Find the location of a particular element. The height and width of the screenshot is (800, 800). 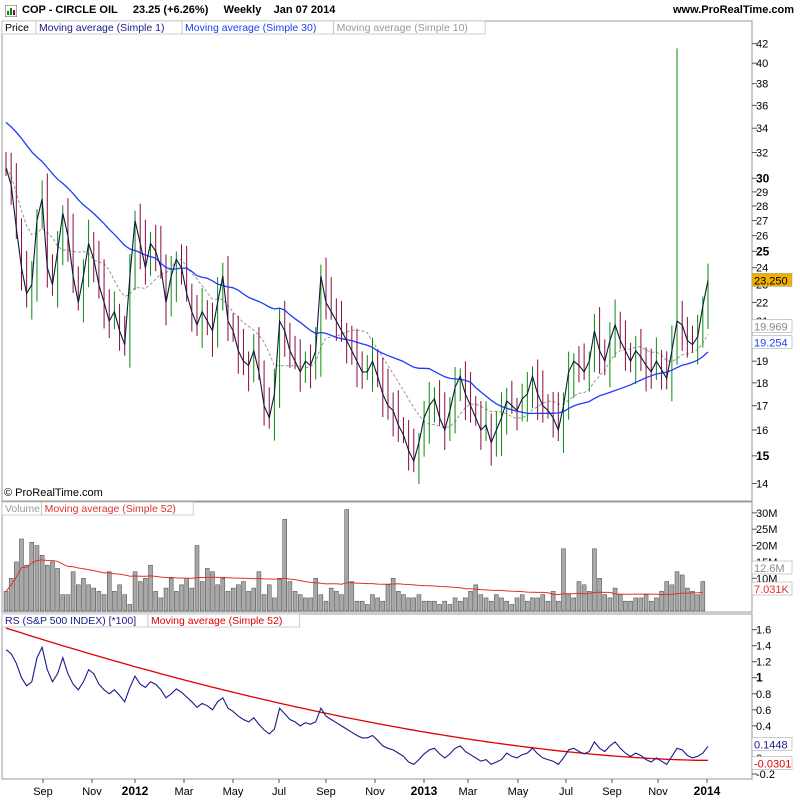

rs-ma-value-tag-box is located at coordinates (772, 763).